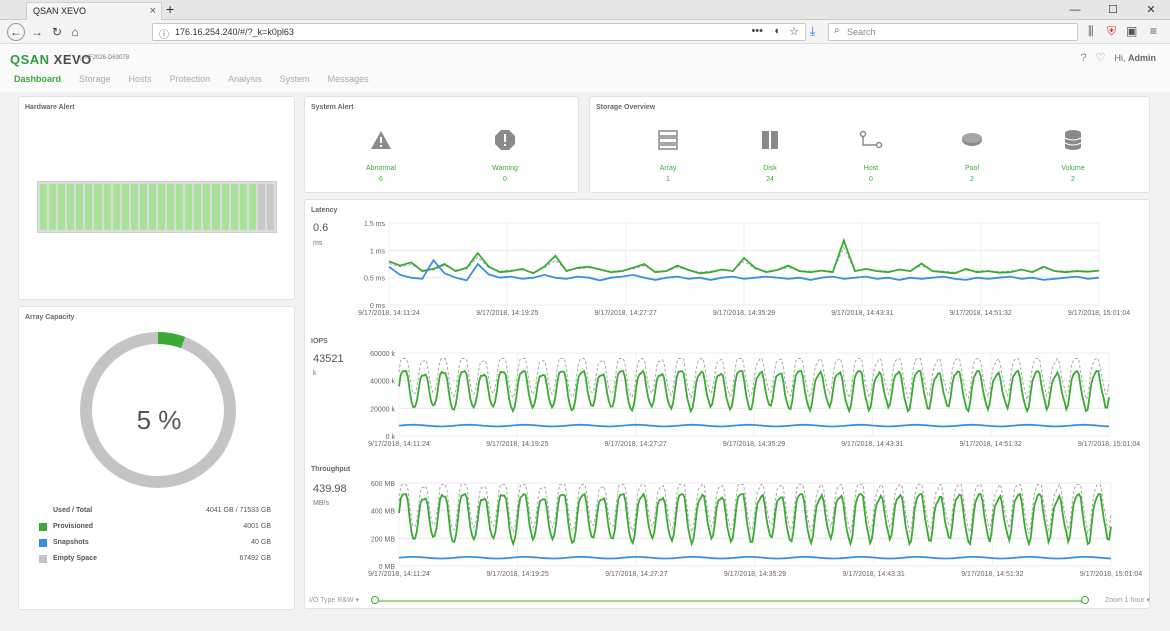 This screenshot has width=1170, height=631. Describe the element at coordinates (104, 58) in the screenshot. I see `device-serial: XF2026-D63078` at that location.